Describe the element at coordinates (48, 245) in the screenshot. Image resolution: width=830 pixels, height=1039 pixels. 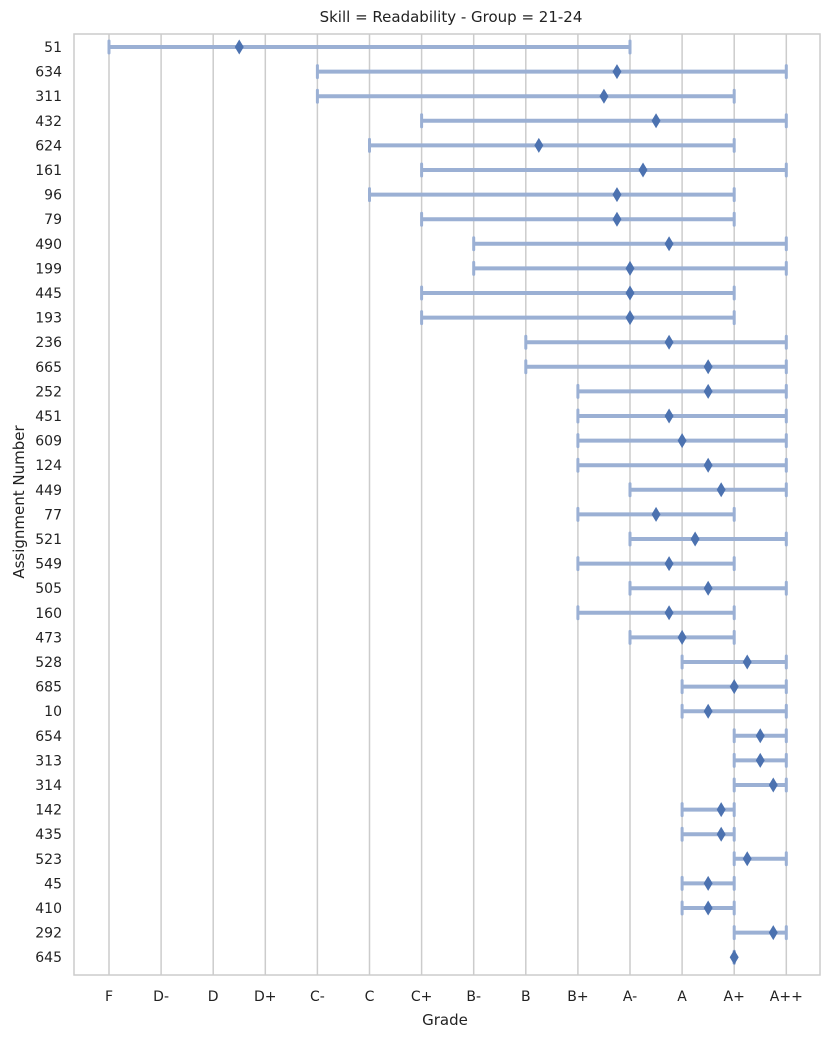
I see `y-tick-label: 490` at that location.